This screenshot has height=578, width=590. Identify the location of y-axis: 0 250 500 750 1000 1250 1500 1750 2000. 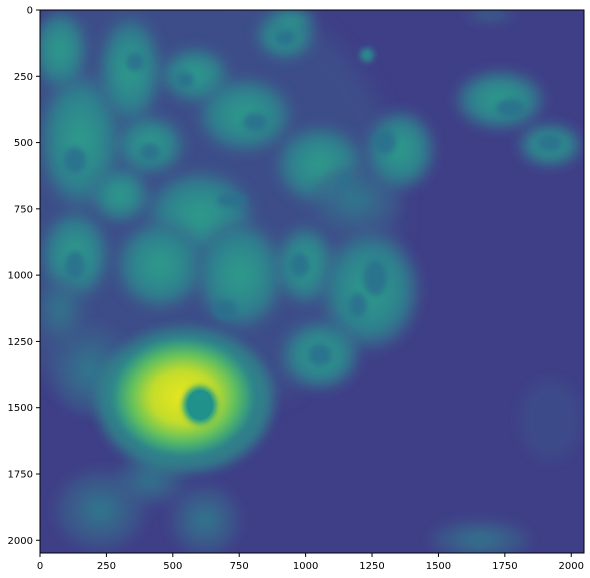
(24, 276).